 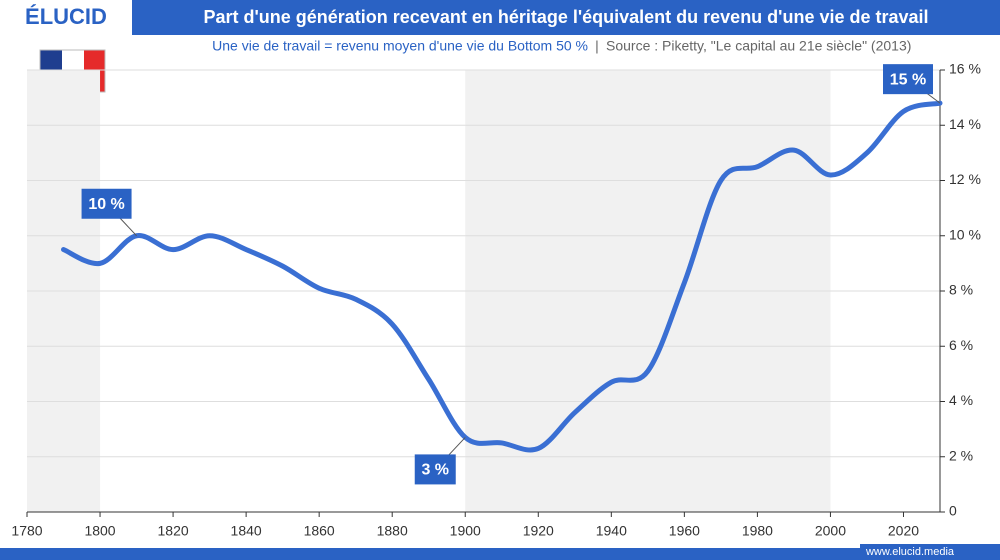 What do you see at coordinates (961, 345) in the screenshot?
I see `y-tick-label: 6 %` at bounding box center [961, 345].